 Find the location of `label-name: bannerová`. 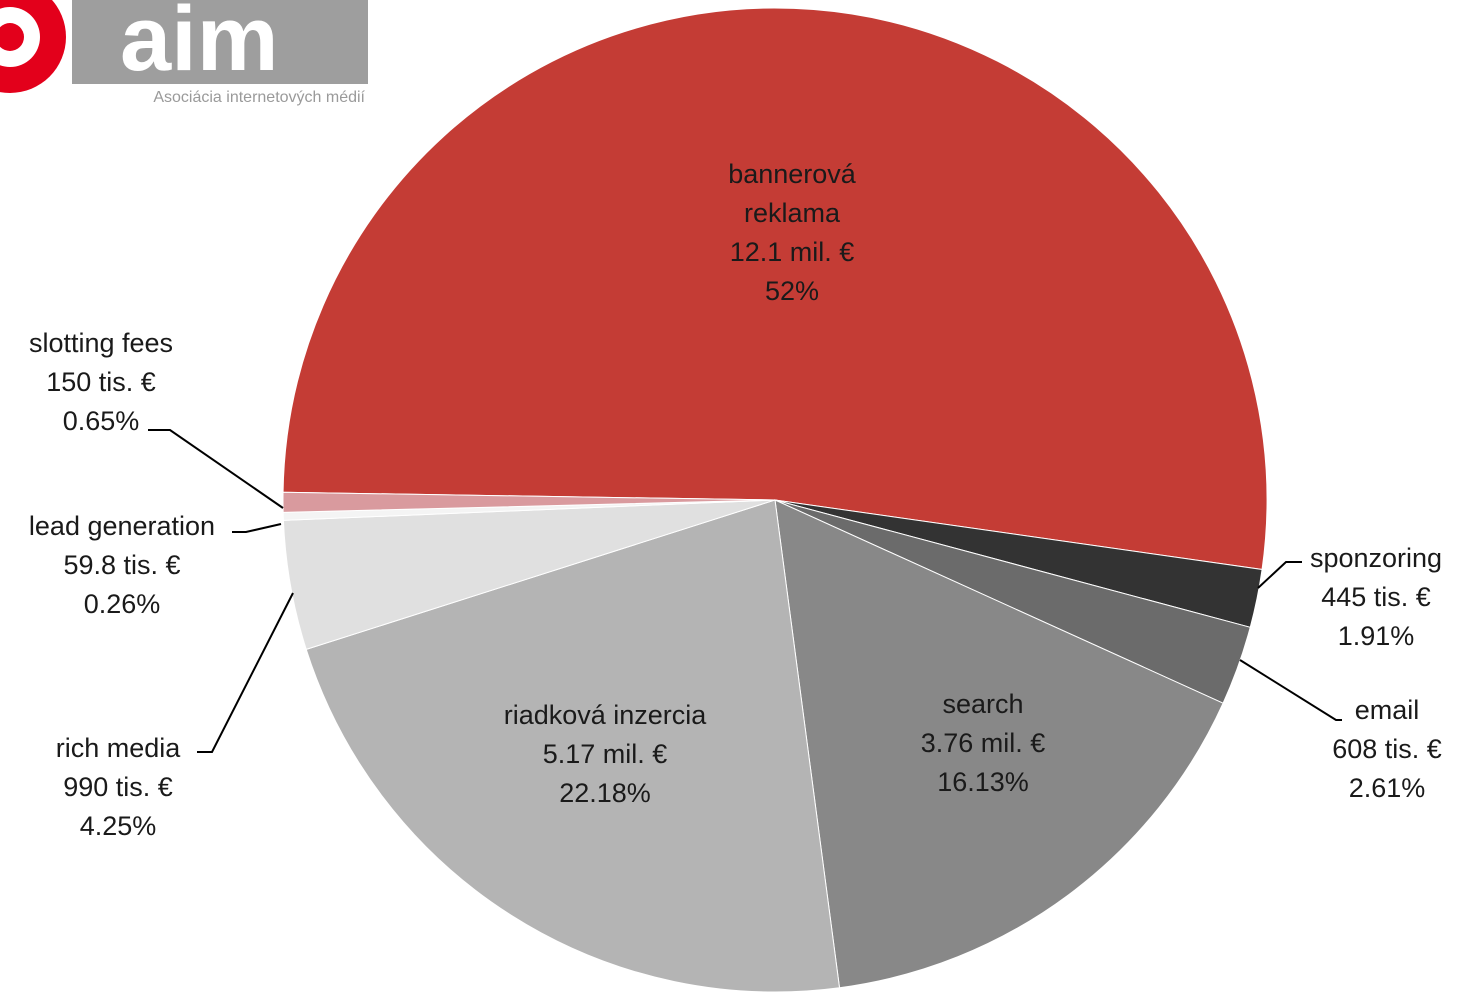

label-name: bannerová is located at coordinates (792, 174).